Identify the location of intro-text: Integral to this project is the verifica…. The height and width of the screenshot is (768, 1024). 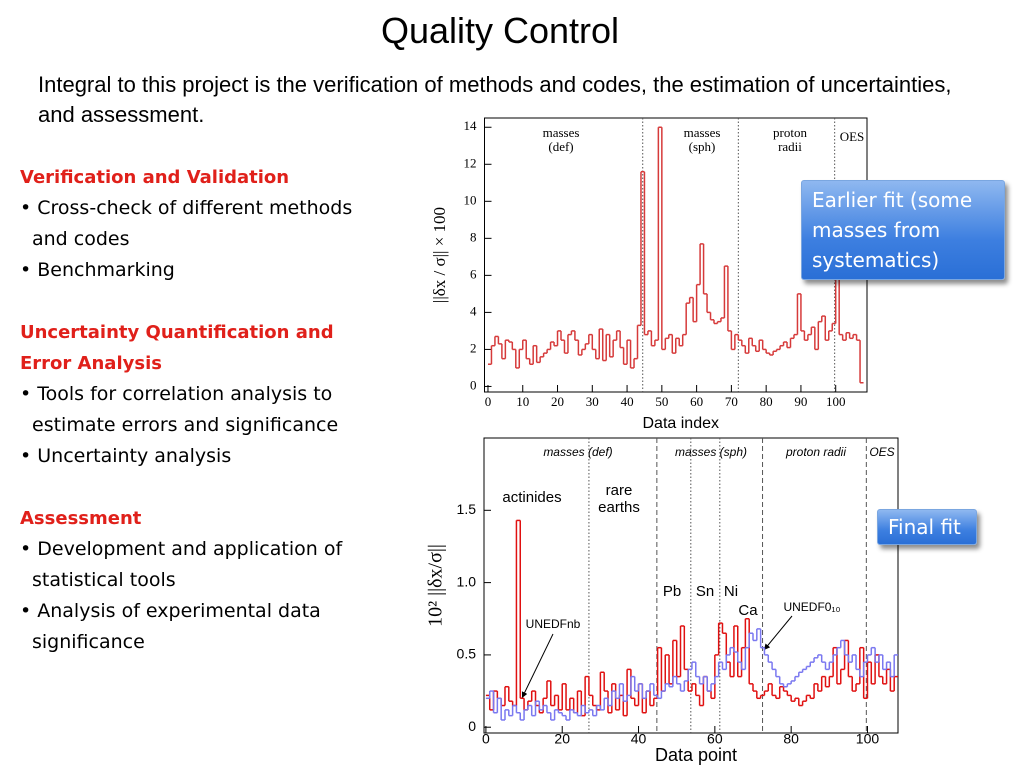
(495, 99).